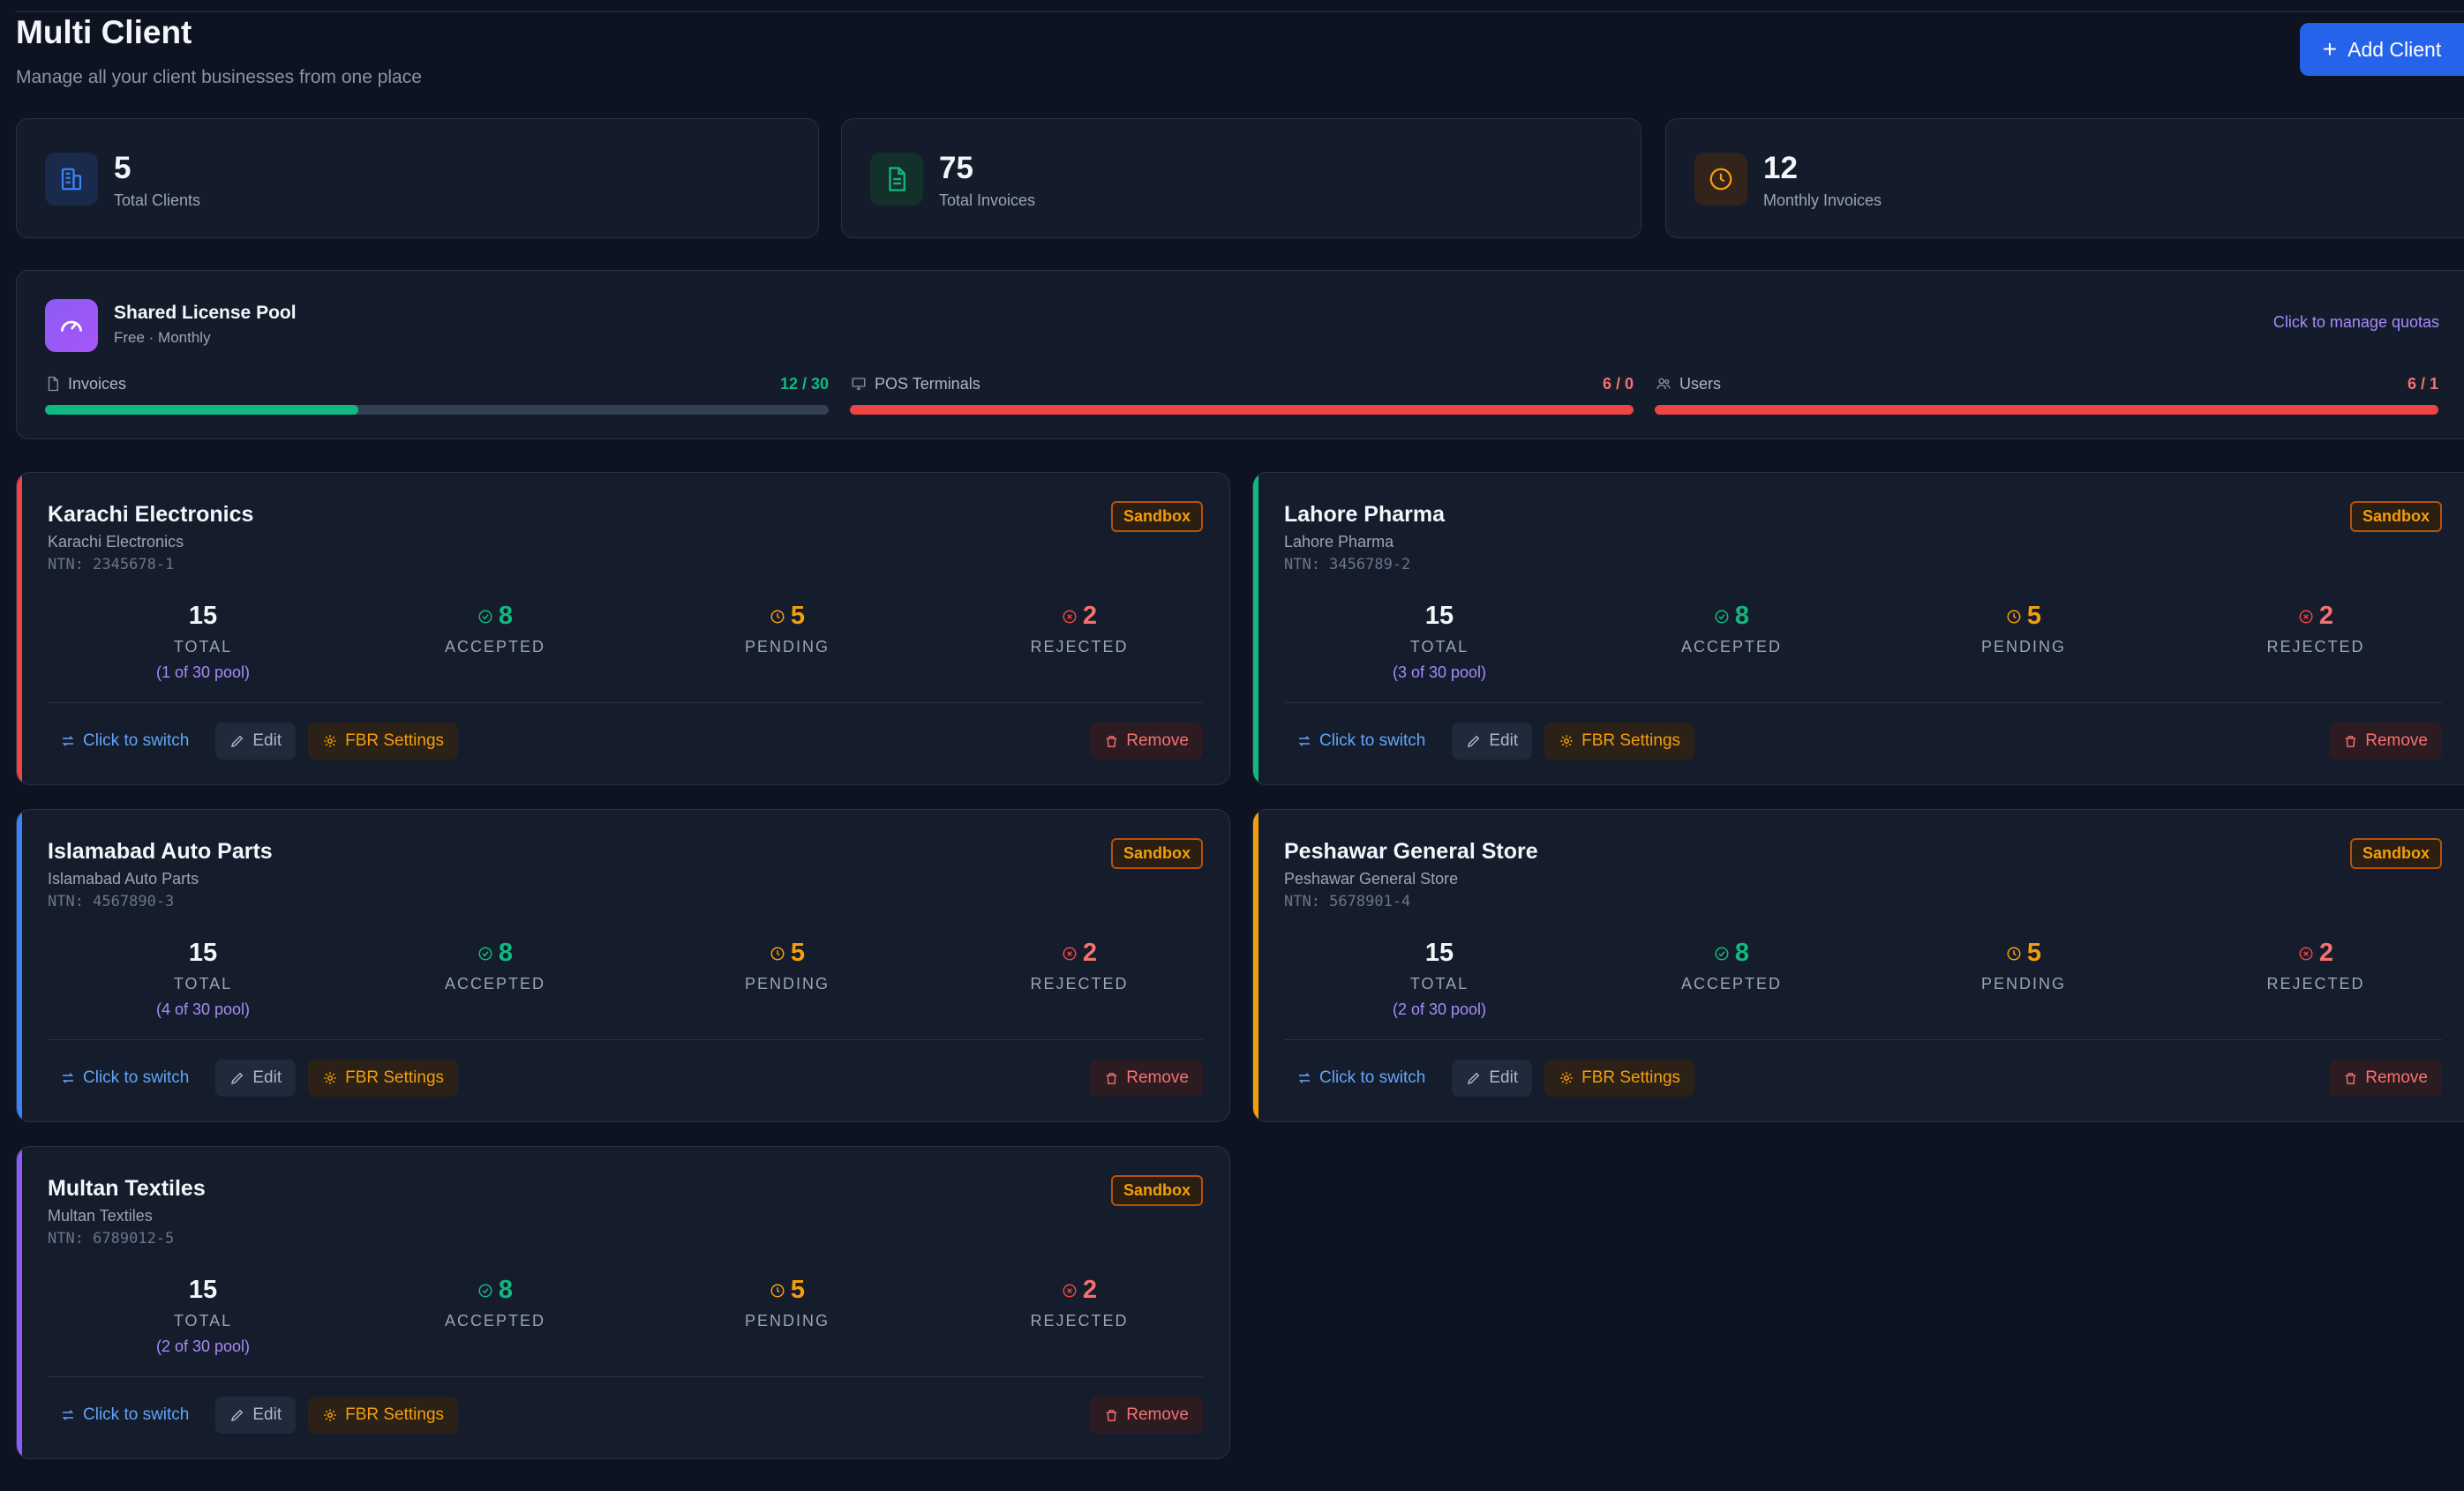  What do you see at coordinates (203, 979) in the screenshot?
I see `stat-total: 15 TOTAL (4 of 30 pool)` at bounding box center [203, 979].